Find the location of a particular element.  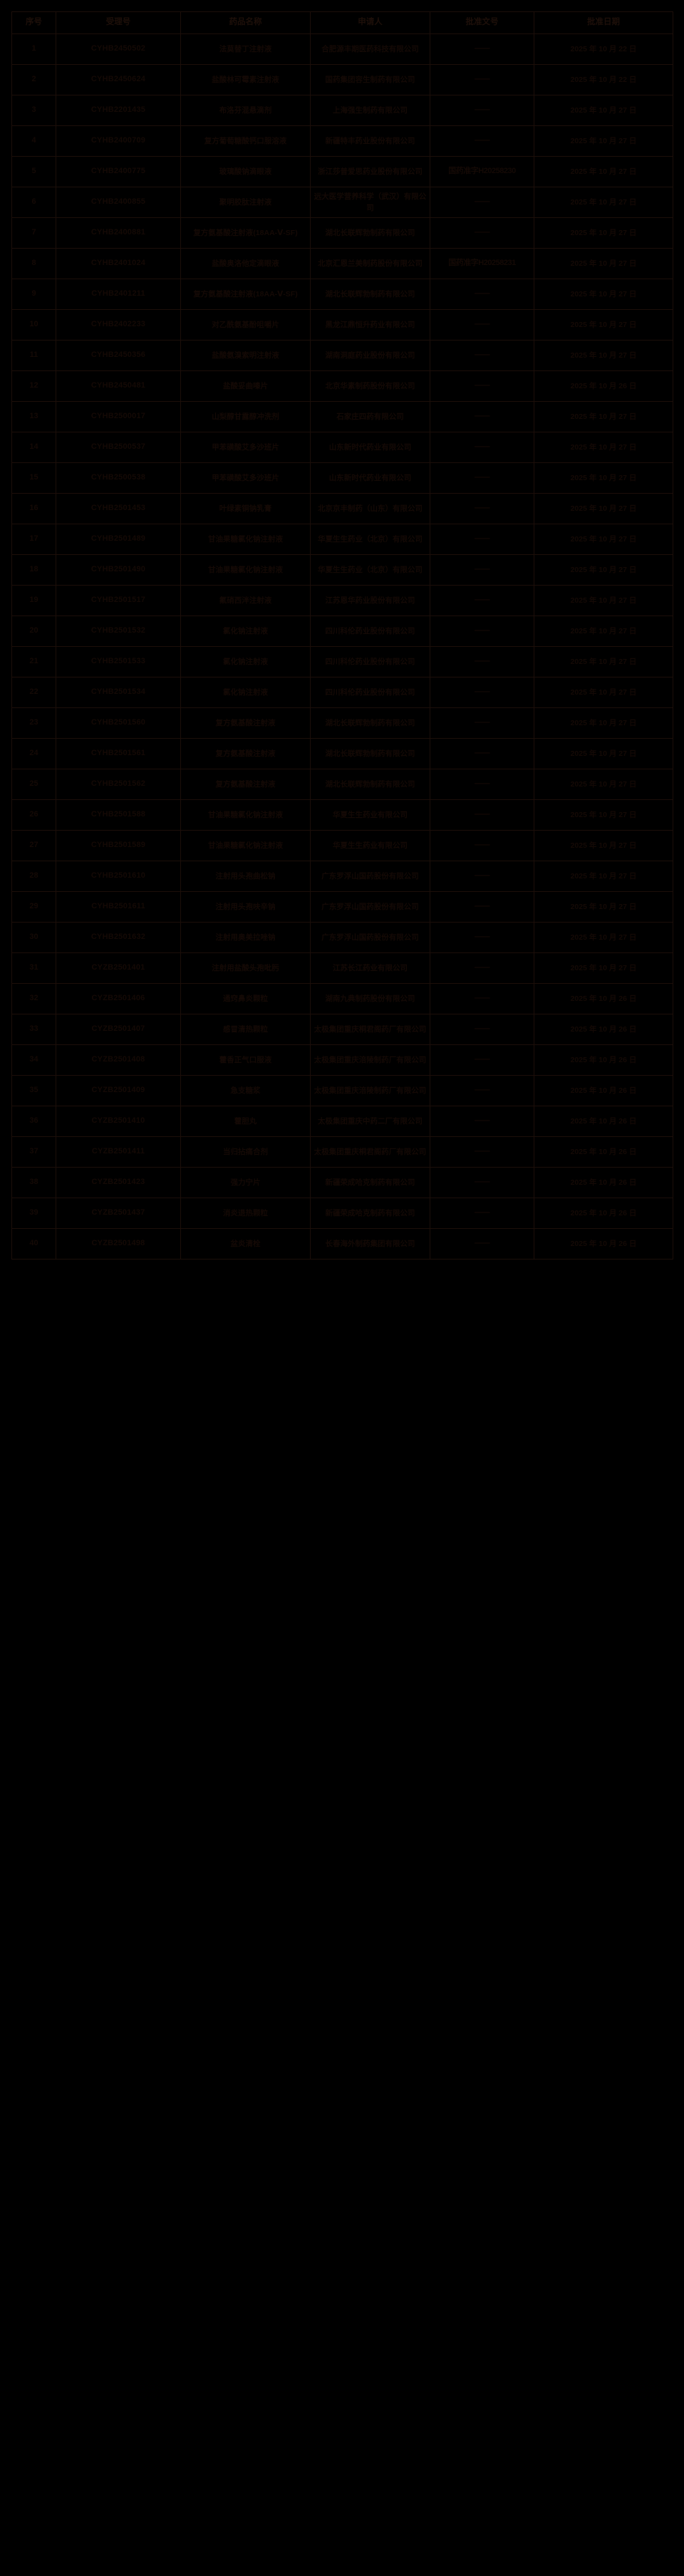

row-number: 34 is located at coordinates (33, 1060).